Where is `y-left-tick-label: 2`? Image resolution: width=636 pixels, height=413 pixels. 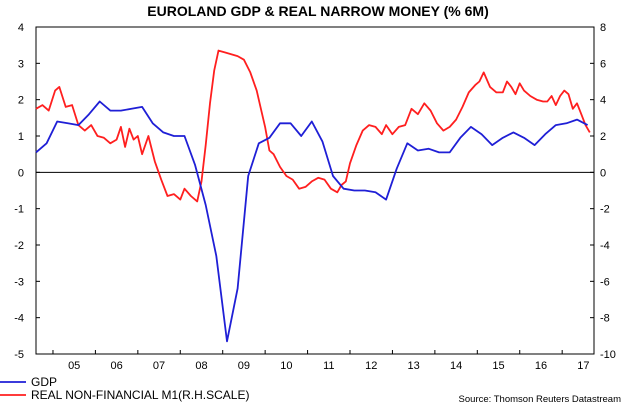
y-left-tick-label: 2 is located at coordinates (21, 101).